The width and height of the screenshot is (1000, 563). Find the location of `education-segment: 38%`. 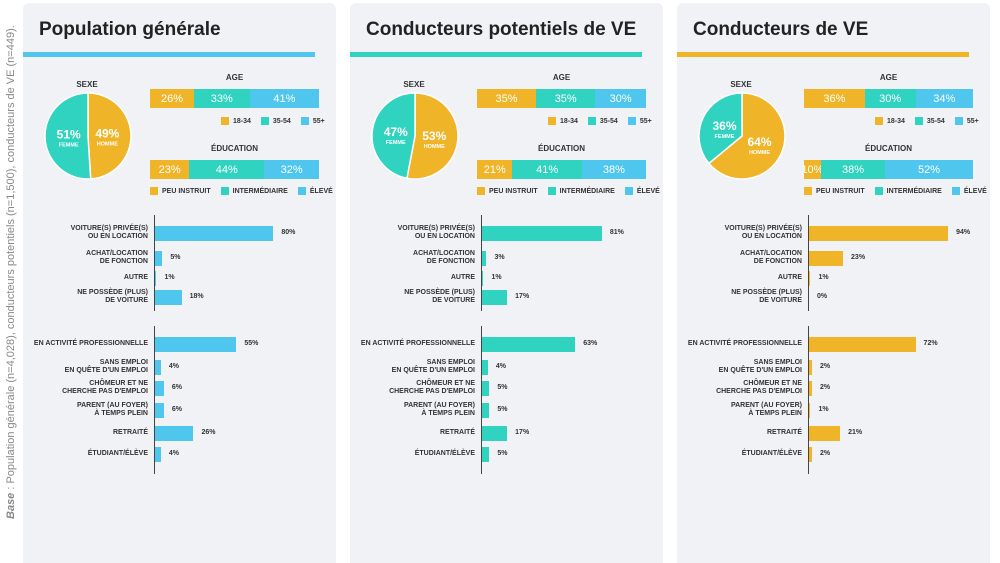

education-segment: 38% is located at coordinates (613, 169).